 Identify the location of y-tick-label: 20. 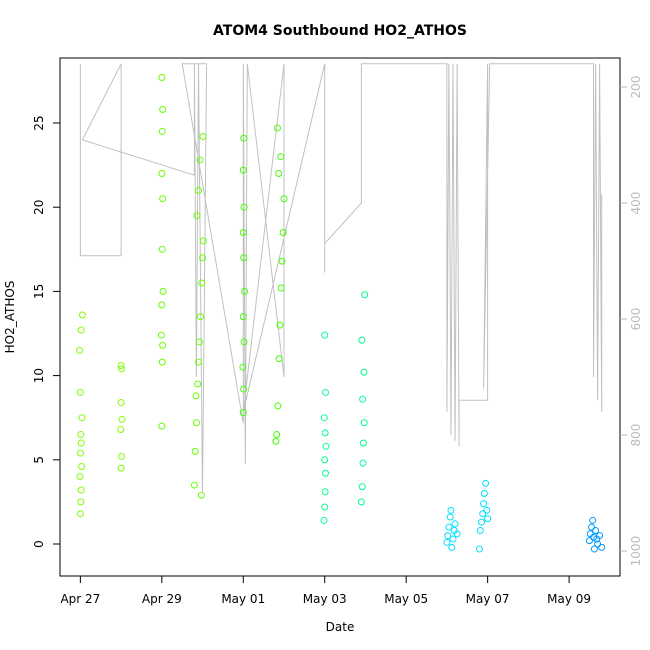
(39, 207).